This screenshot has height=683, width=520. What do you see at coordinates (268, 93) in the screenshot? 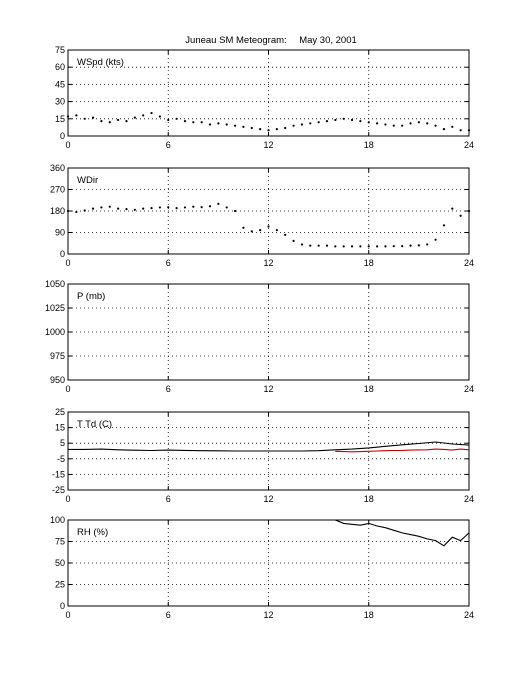
I see `wspd-plot-area` at bounding box center [268, 93].